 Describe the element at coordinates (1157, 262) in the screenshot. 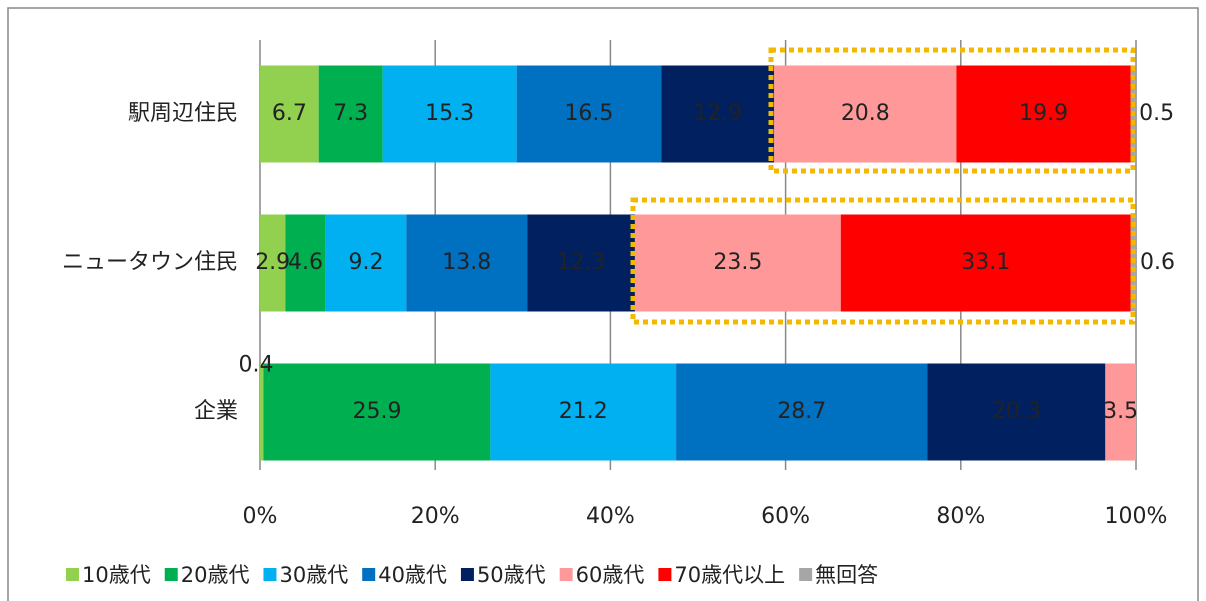

I see `data-label: 0.6` at that location.